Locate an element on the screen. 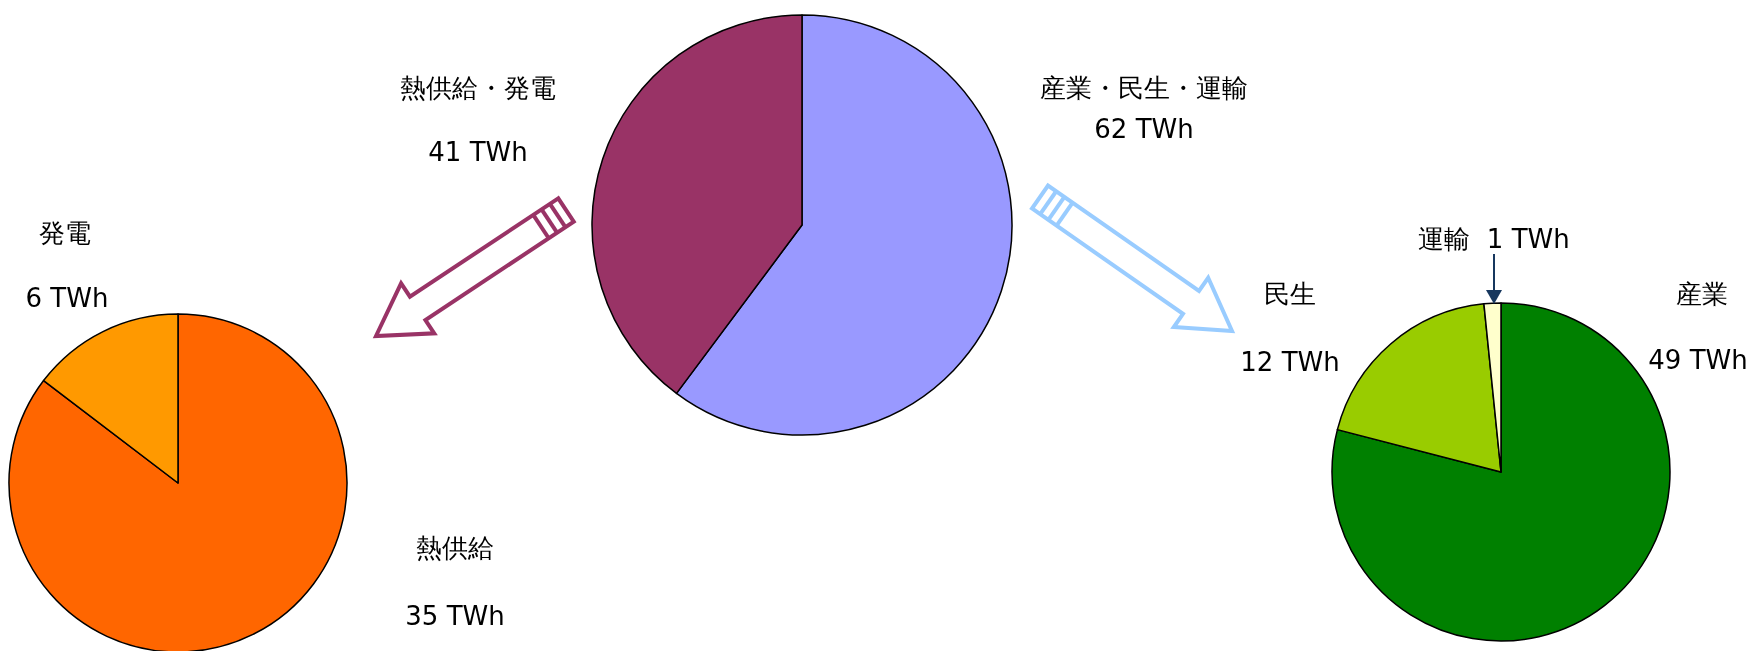 The height and width of the screenshot is (651, 1762). slice-label: 産業・民生・運輸 is located at coordinates (1144, 88).